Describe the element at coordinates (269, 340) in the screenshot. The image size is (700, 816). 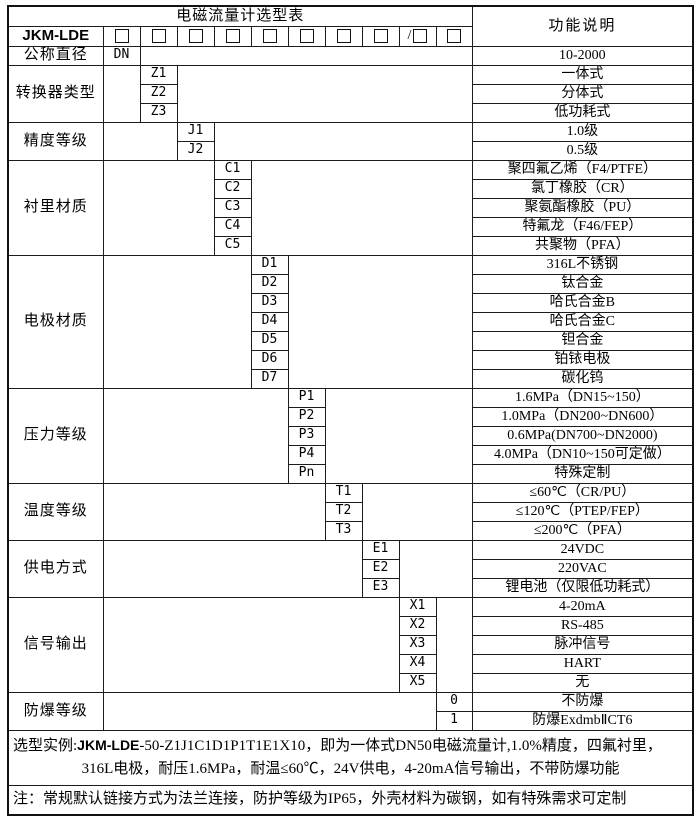
I see `code-d5: D5` at that location.